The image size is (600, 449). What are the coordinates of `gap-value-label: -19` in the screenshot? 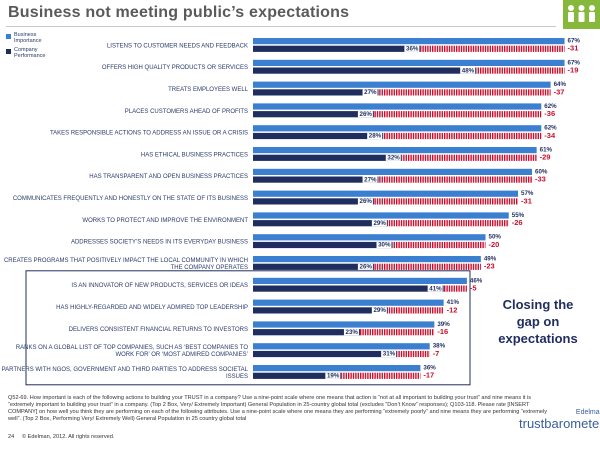 It's located at (573, 70).